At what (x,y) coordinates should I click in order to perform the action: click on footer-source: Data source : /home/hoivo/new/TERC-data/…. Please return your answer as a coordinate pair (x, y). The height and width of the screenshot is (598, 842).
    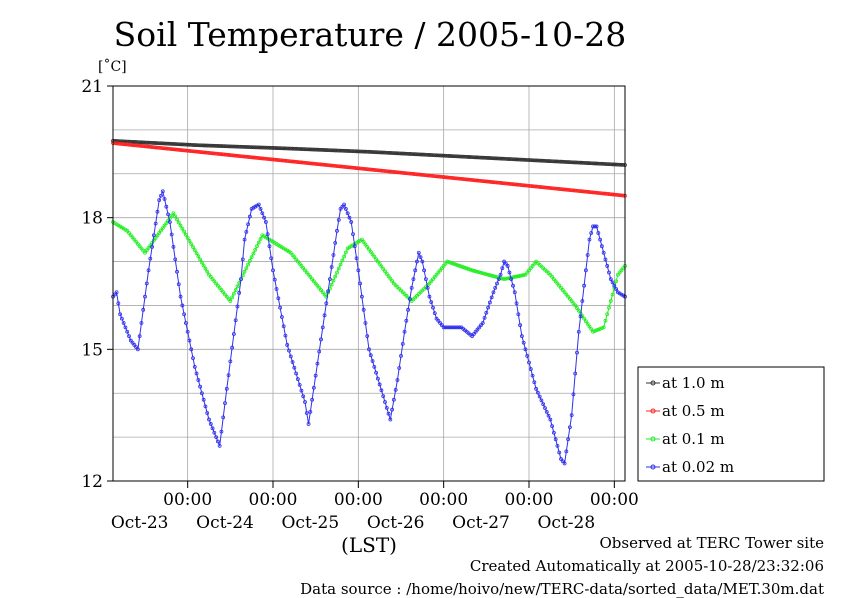
    Looking at the image, I should click on (562, 589).